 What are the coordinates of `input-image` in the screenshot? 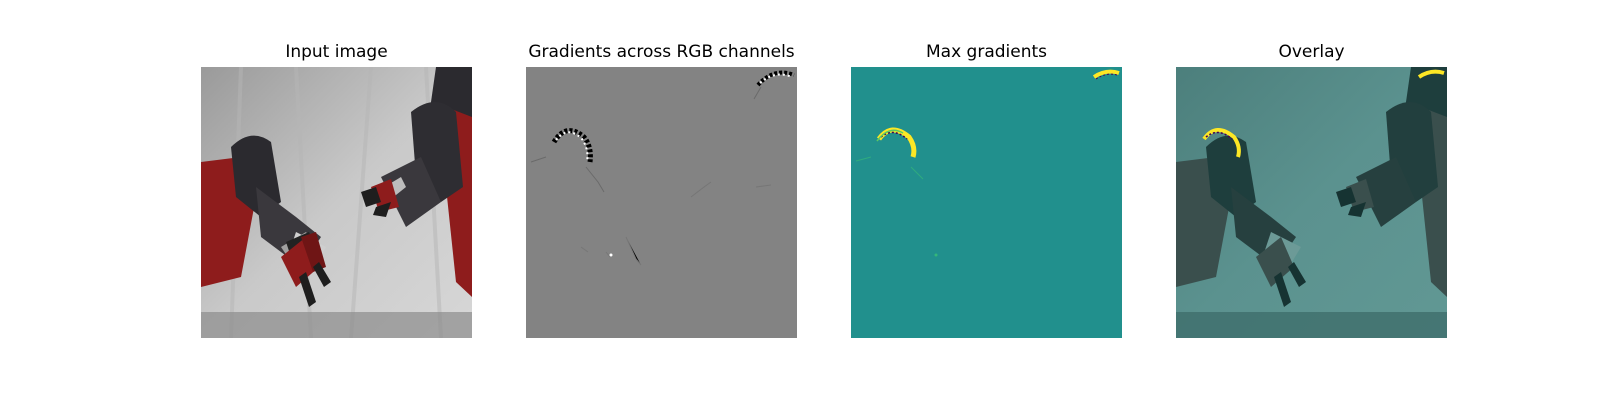 It's located at (336, 202).